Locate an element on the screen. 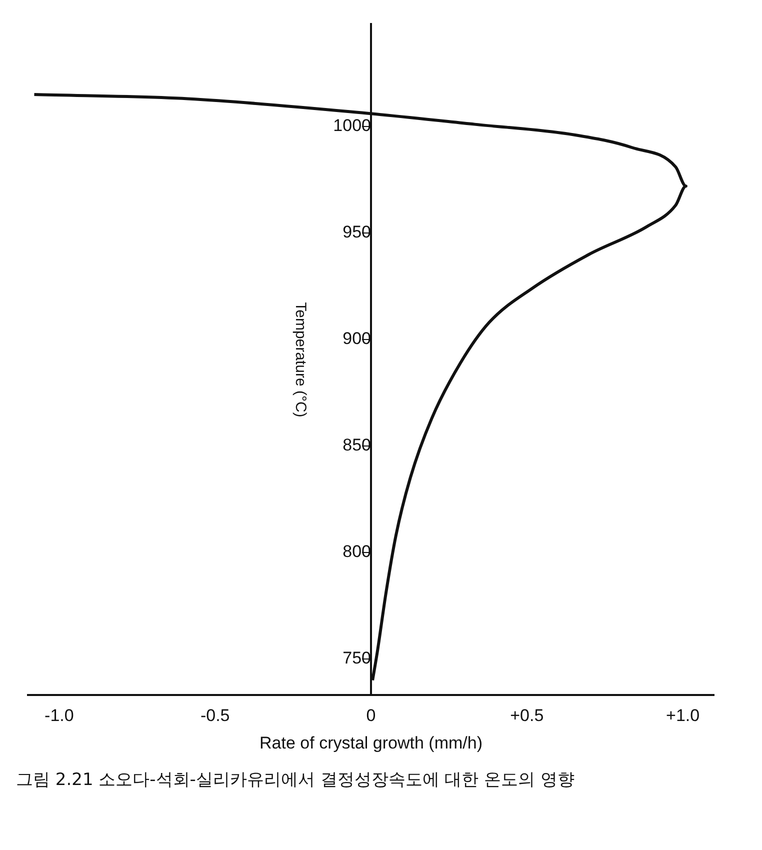 The image size is (762, 850). caption: 그림 2.21 소오다-석회-실리카유리에서 결정성장속도에 대한 온도의 영향 is located at coordinates (295, 780).